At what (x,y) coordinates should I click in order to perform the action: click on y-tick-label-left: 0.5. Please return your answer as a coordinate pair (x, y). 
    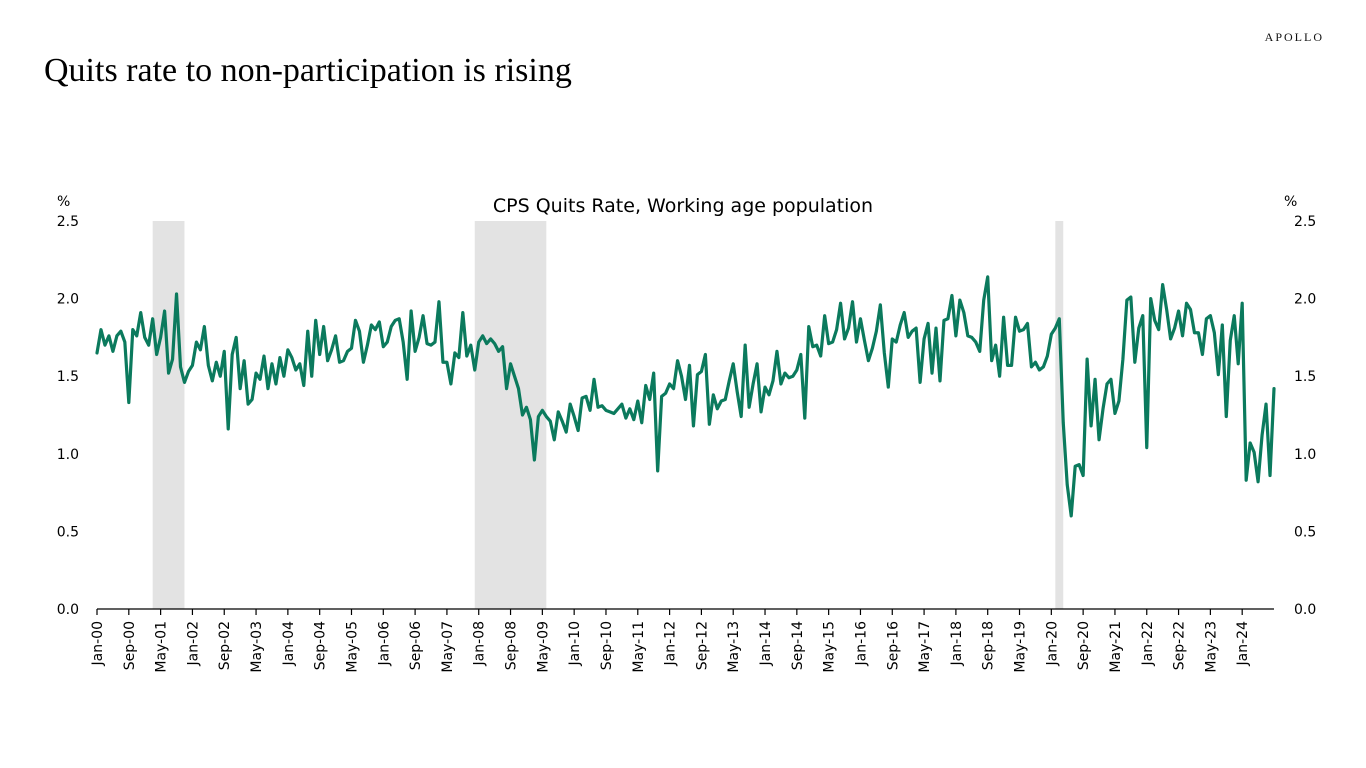
    Looking at the image, I should click on (68, 532).